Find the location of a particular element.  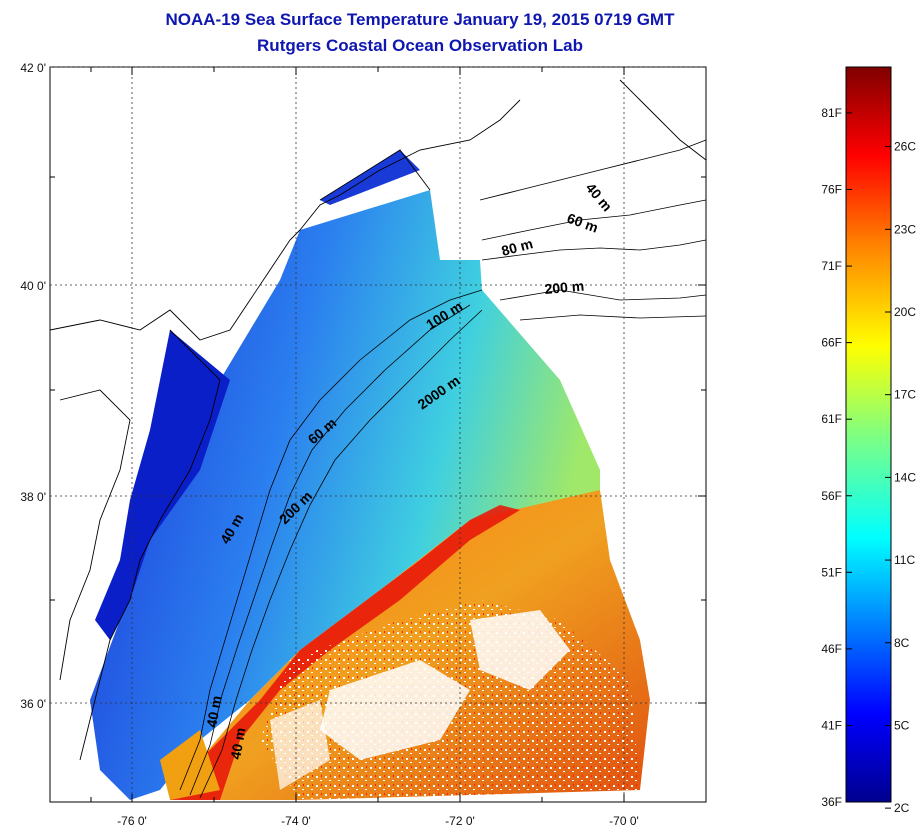

colorbar-label-f: 41F is located at coordinates (831, 725).